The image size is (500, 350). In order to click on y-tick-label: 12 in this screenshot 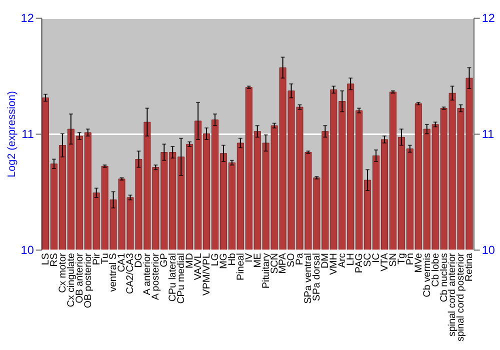, I will do `click(27, 19)`.